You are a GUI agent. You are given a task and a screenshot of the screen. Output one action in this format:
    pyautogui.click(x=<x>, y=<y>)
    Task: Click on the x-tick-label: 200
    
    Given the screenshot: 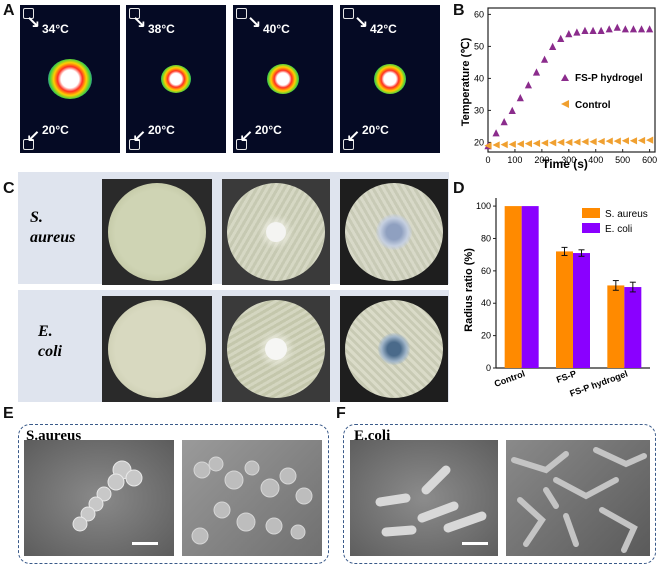 What is the action you would take?
    pyautogui.click(x=541, y=160)
    